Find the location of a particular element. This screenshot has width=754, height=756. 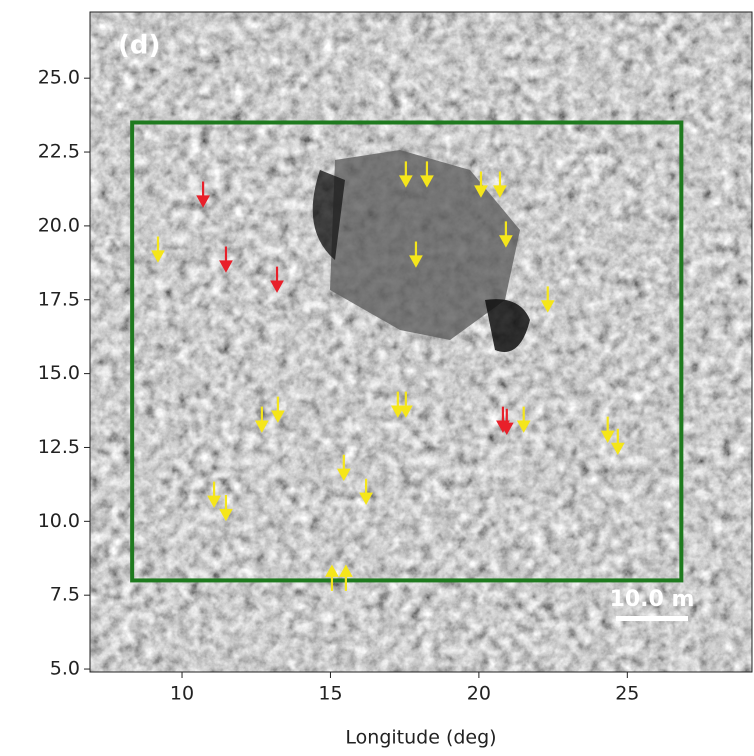

x-axis-label: Longitude (deg) is located at coordinates (420, 738).